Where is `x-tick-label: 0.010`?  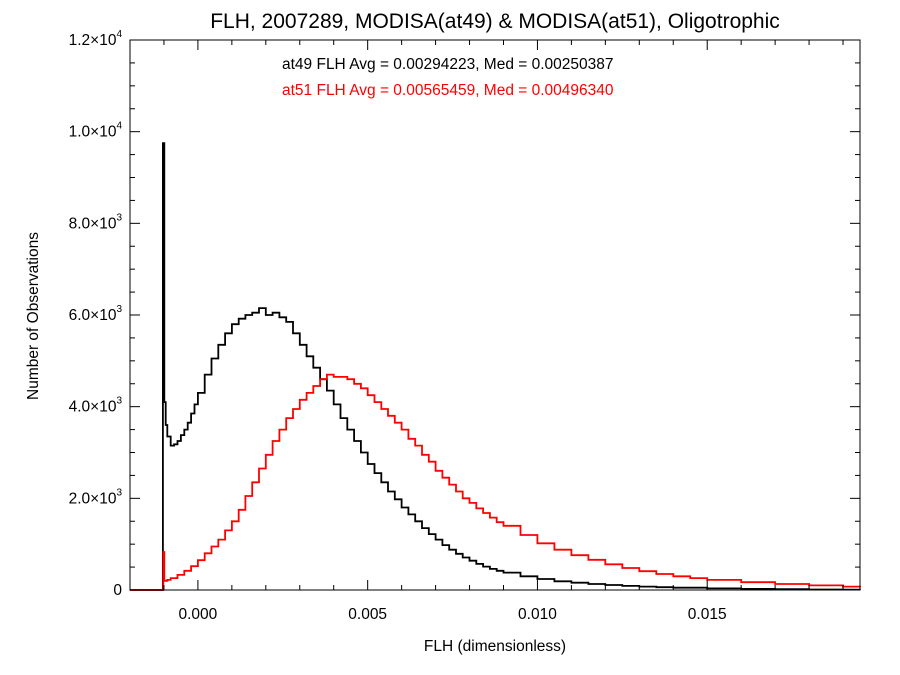 x-tick-label: 0.010 is located at coordinates (537, 614).